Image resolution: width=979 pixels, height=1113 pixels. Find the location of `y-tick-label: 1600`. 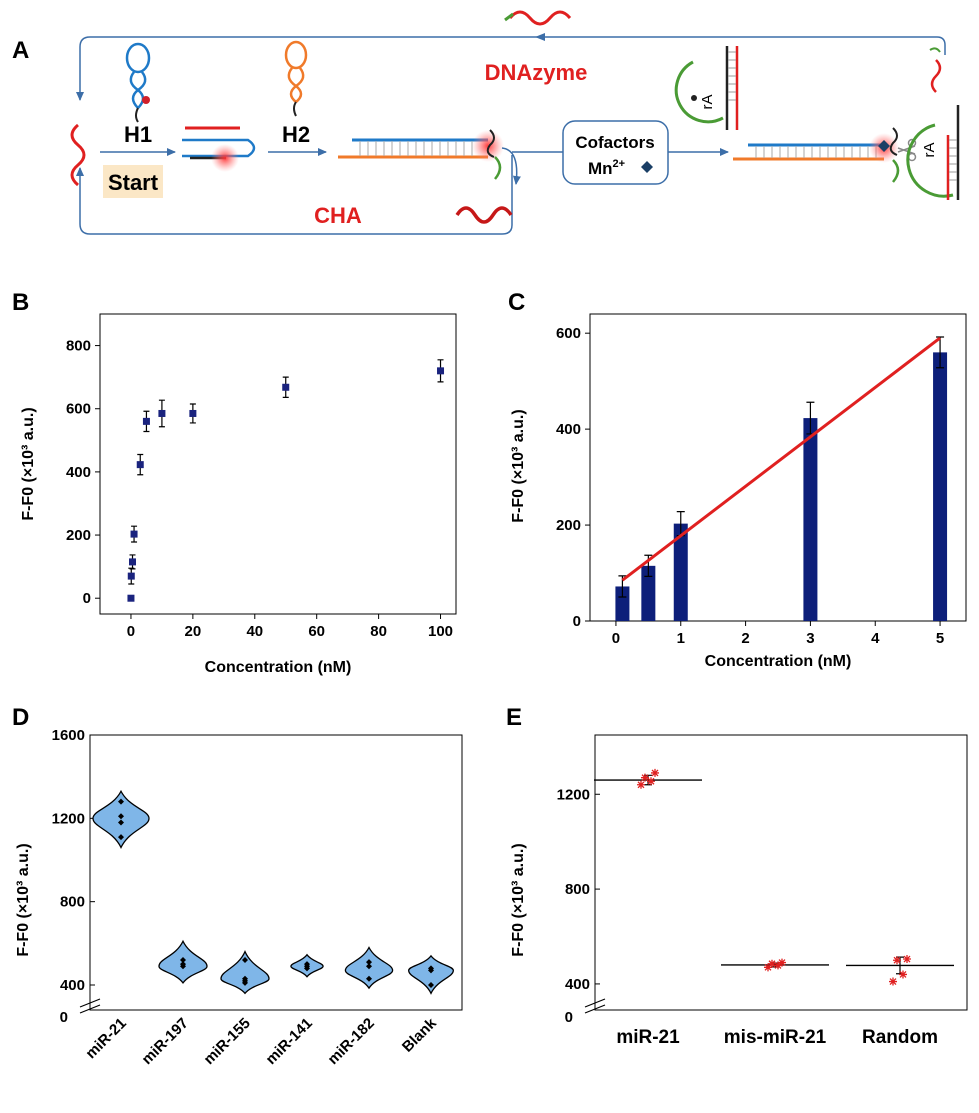

y-tick-label: 1600 is located at coordinates (68, 735).